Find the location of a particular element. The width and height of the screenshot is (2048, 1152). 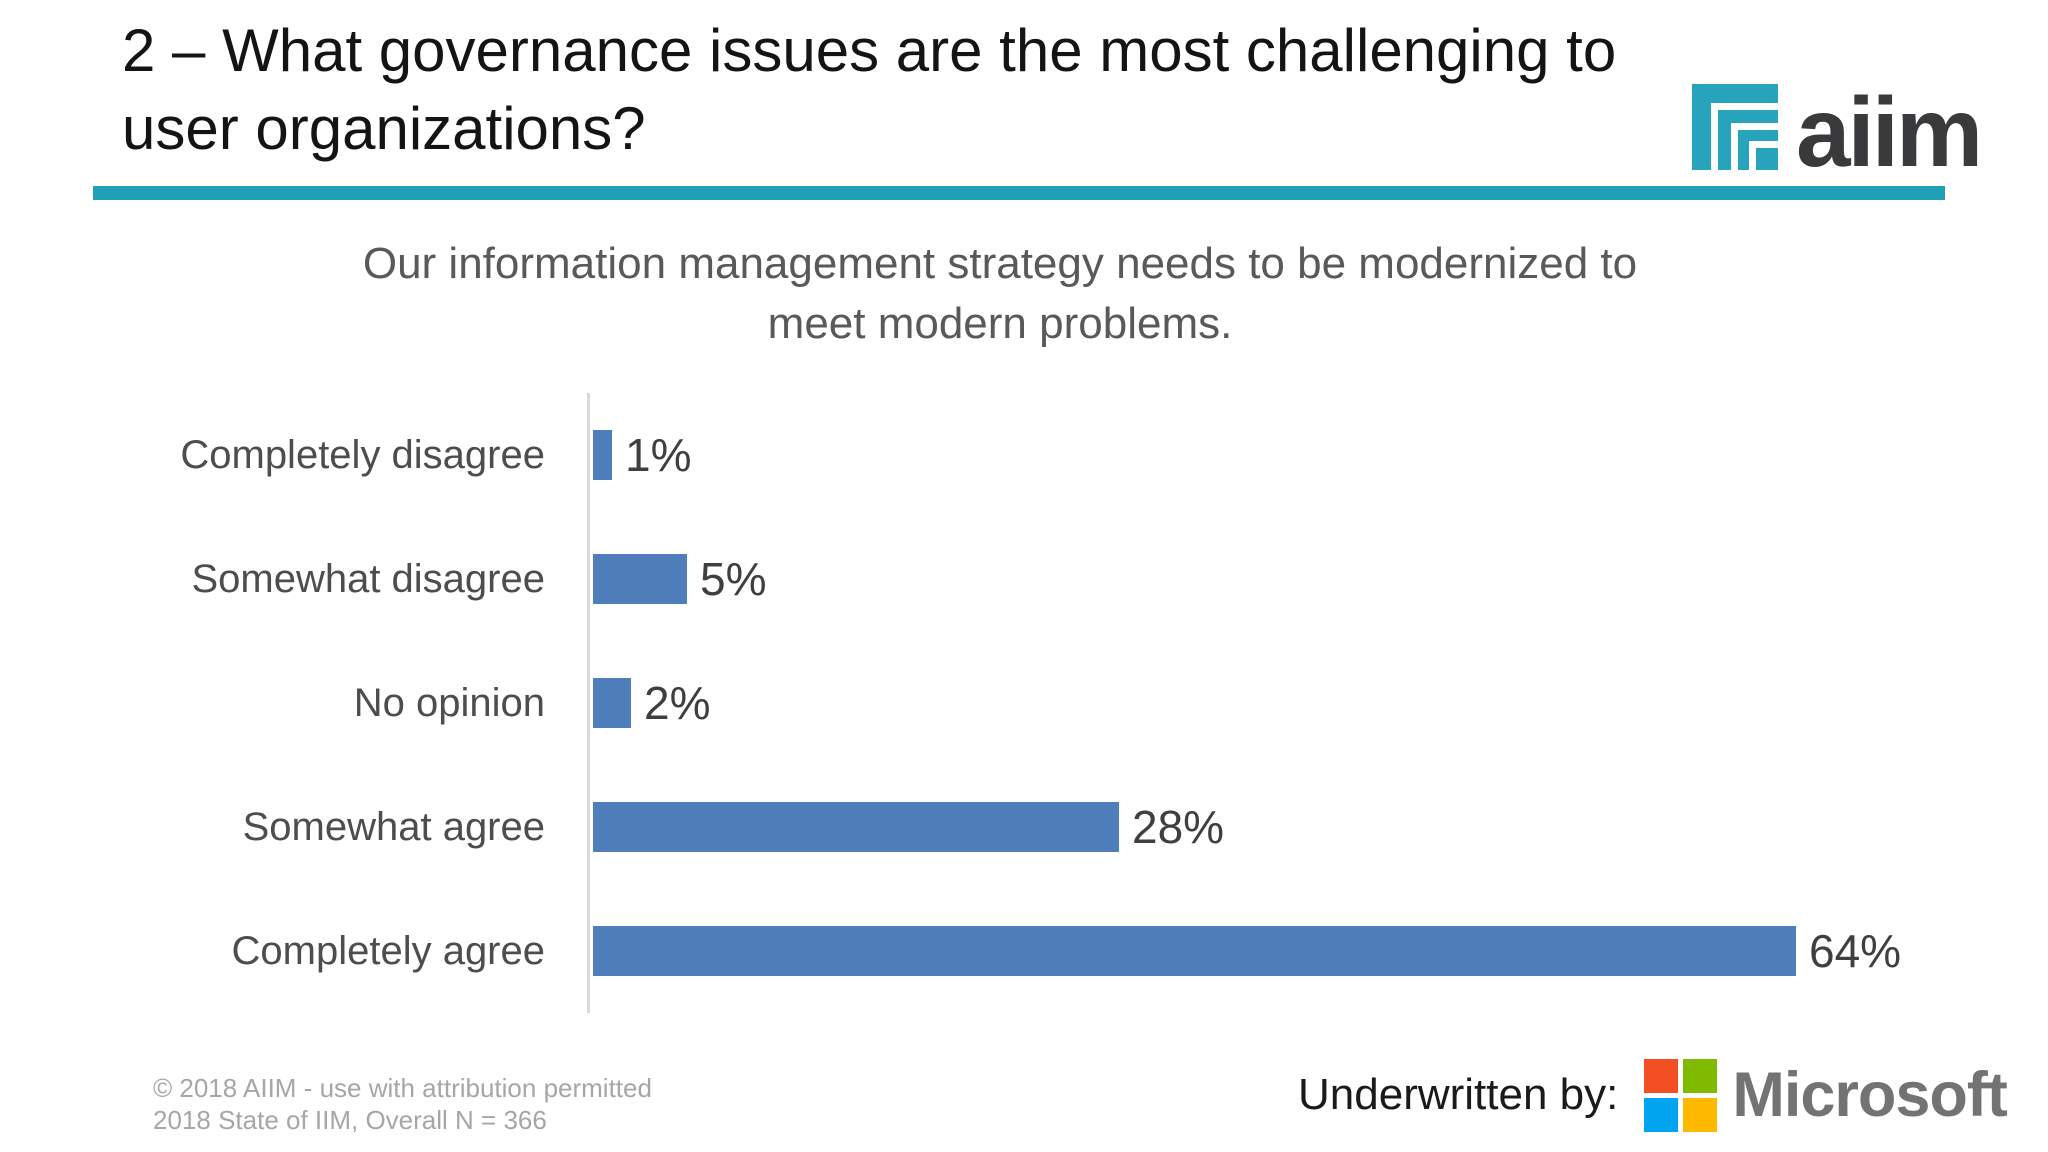

chart-row: Completely agree 64% is located at coordinates (1050, 951).